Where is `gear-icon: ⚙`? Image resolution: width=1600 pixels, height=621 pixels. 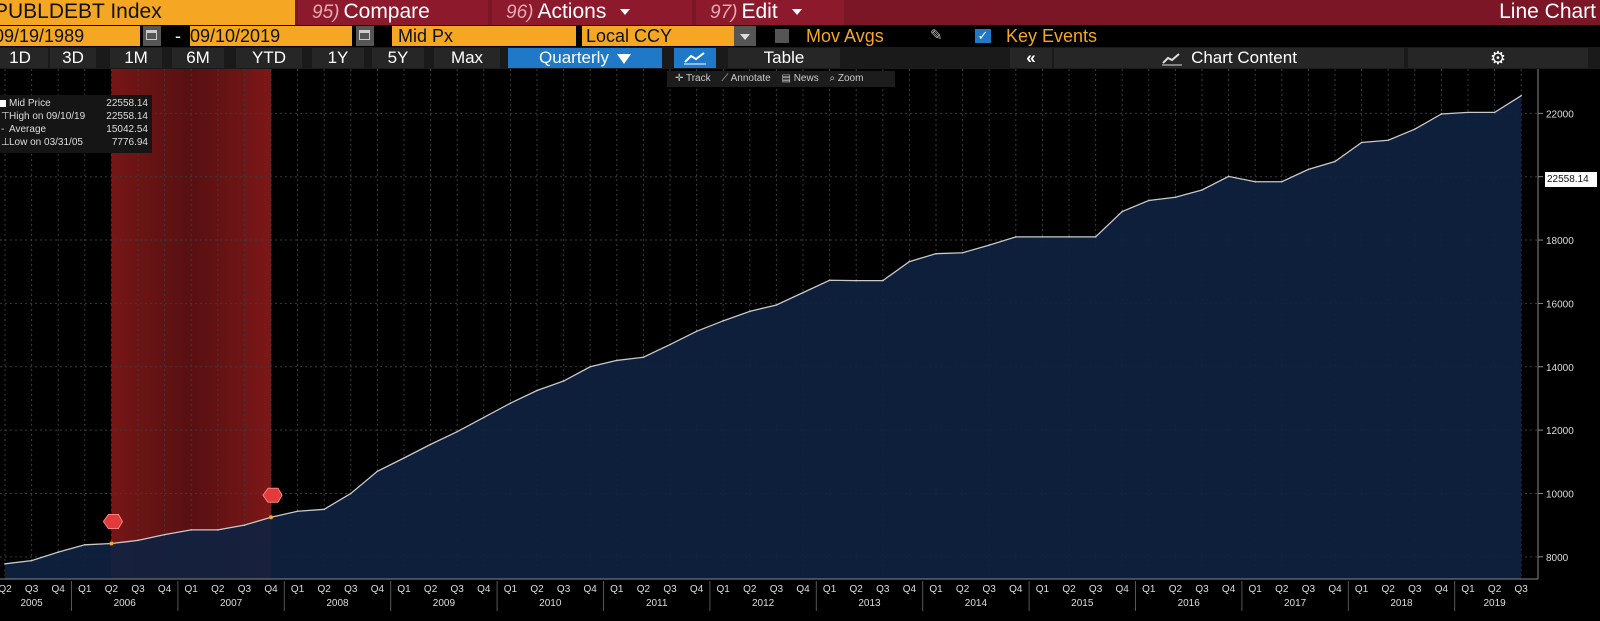 gear-icon: ⚙ is located at coordinates (1498, 58).